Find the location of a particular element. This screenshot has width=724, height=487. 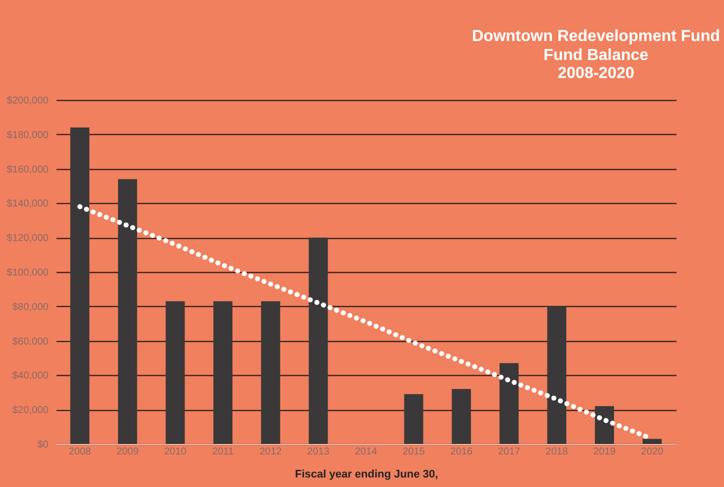

x-tick-label: 2017 is located at coordinates (509, 452).